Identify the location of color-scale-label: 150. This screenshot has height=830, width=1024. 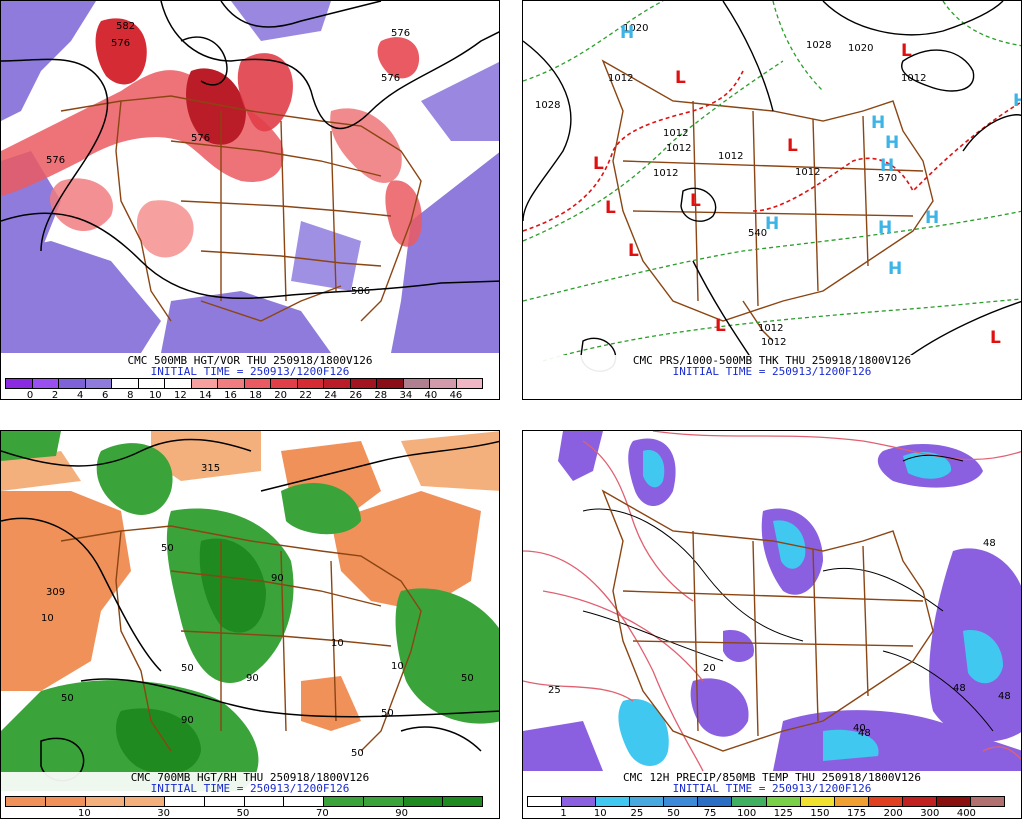
(820, 813).